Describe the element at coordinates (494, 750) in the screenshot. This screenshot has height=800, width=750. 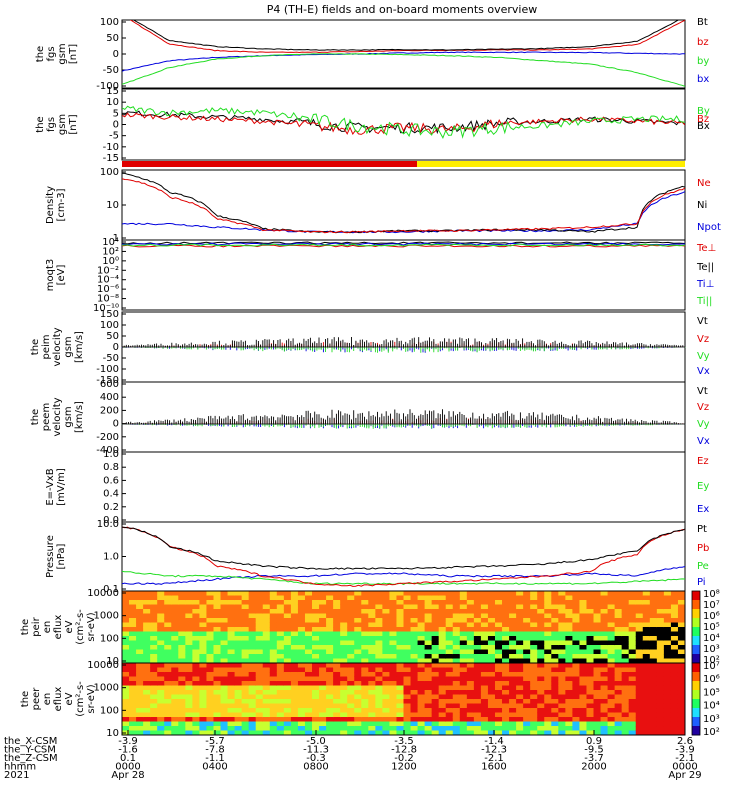
I see `x-tick-value: -12.3` at that location.